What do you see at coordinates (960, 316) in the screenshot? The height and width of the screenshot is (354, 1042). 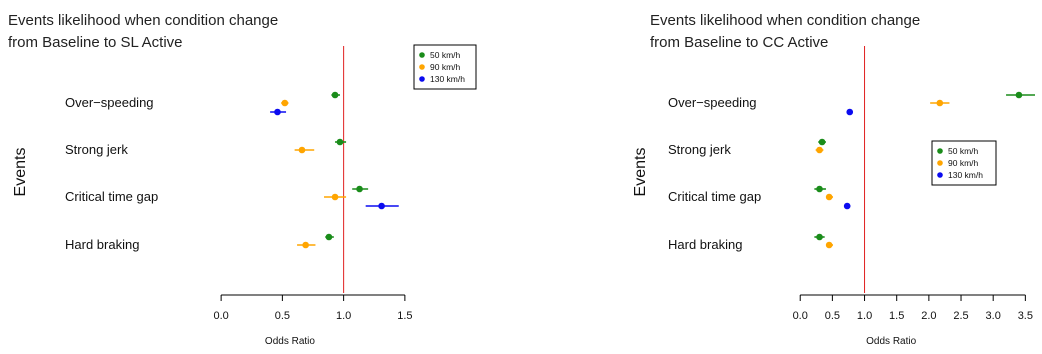 I see `right-x-tick-label: 2.5` at bounding box center [960, 316].